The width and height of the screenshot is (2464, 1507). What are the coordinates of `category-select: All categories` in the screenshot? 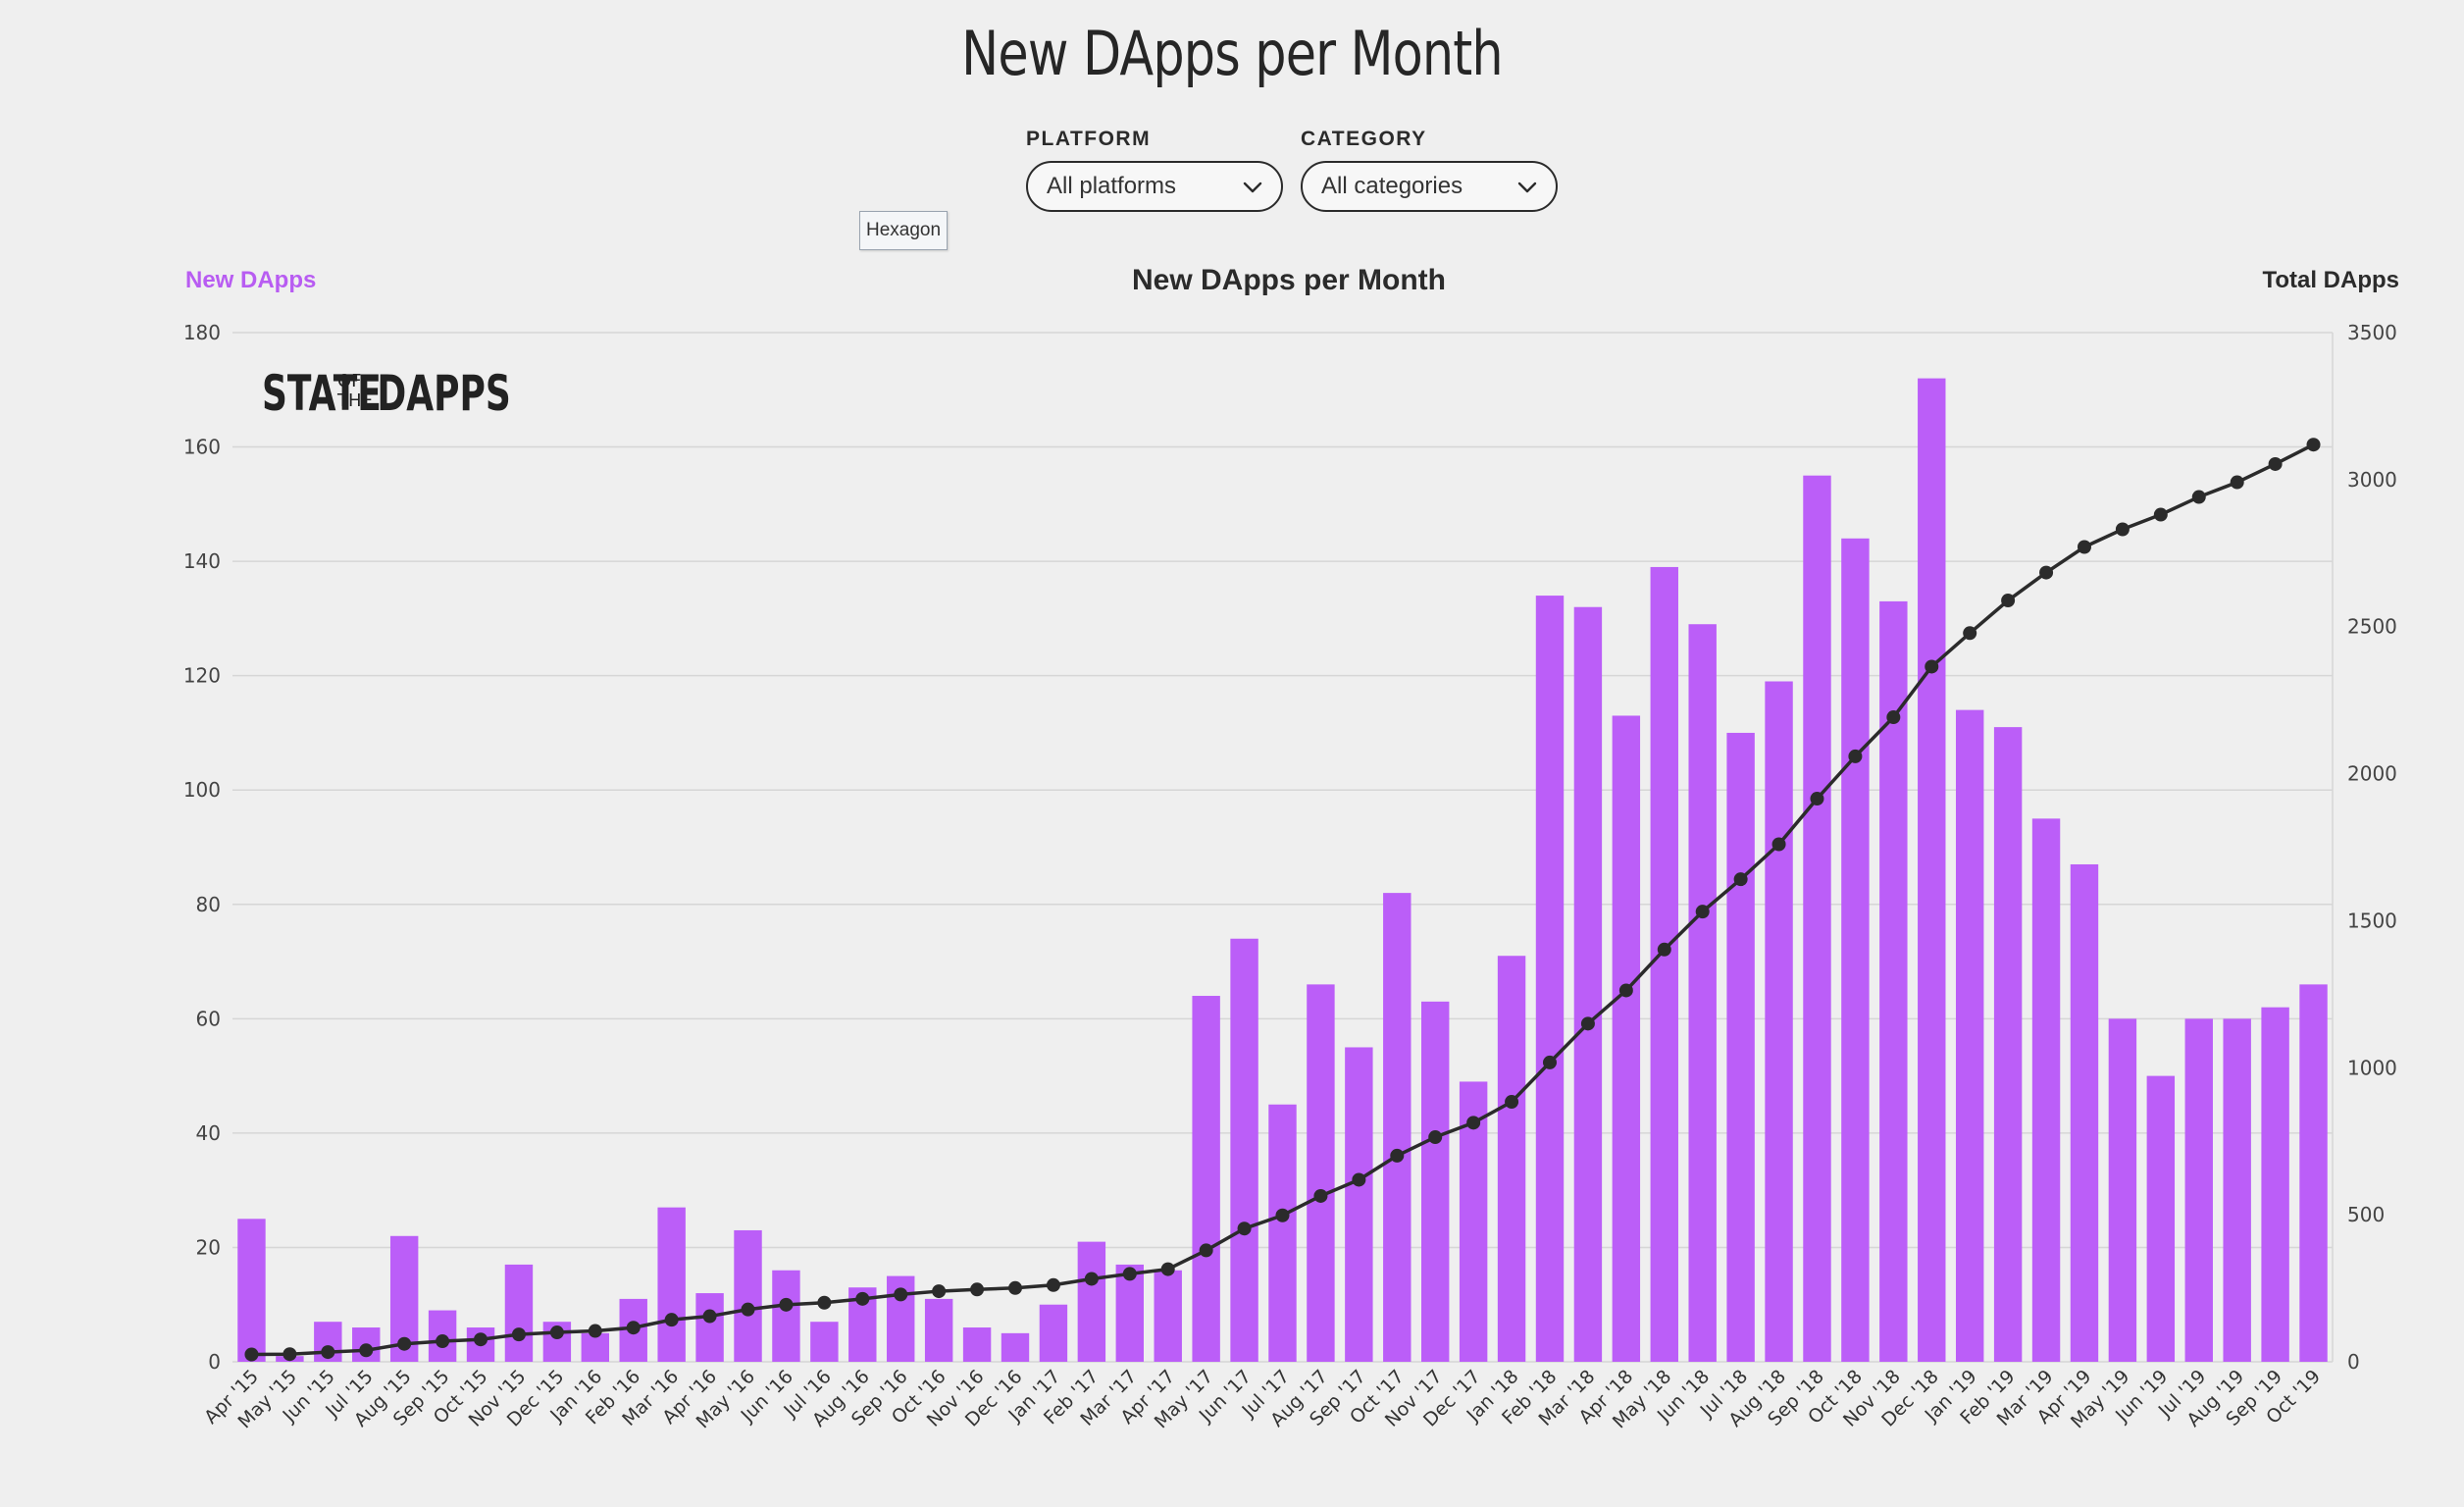 It's located at (1429, 186).